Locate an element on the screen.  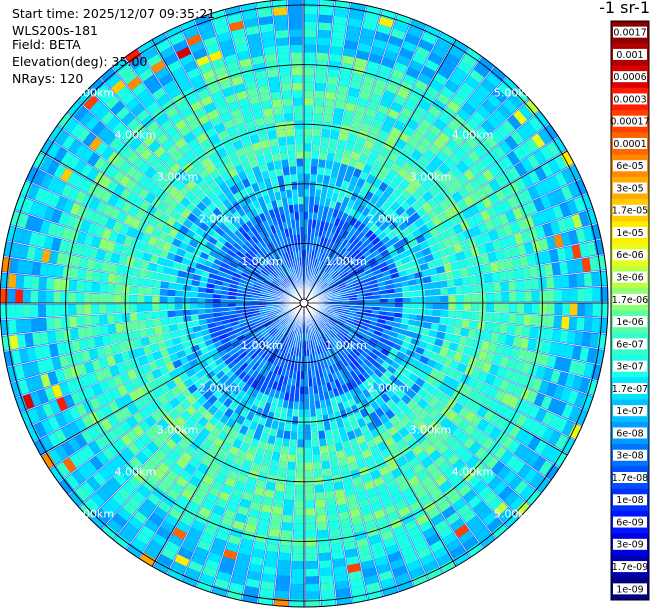
colorbar-label-box is located at coordinates (630, 99).